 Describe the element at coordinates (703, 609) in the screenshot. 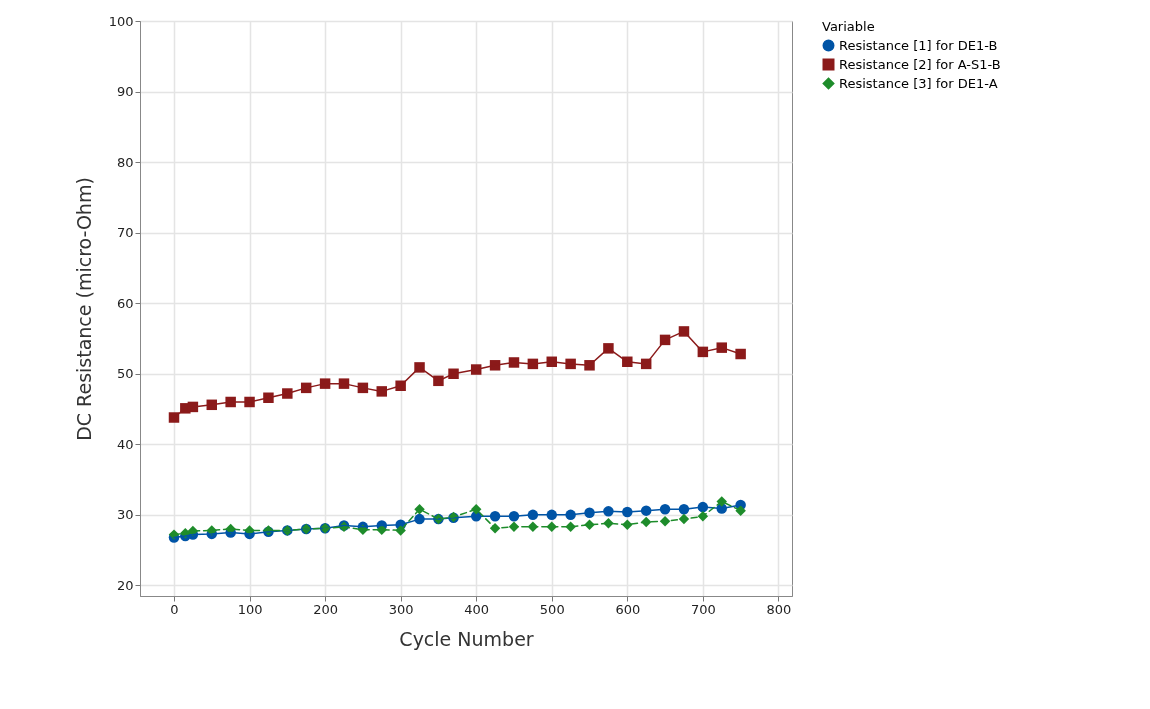

I see `x-tick-label: 700` at that location.